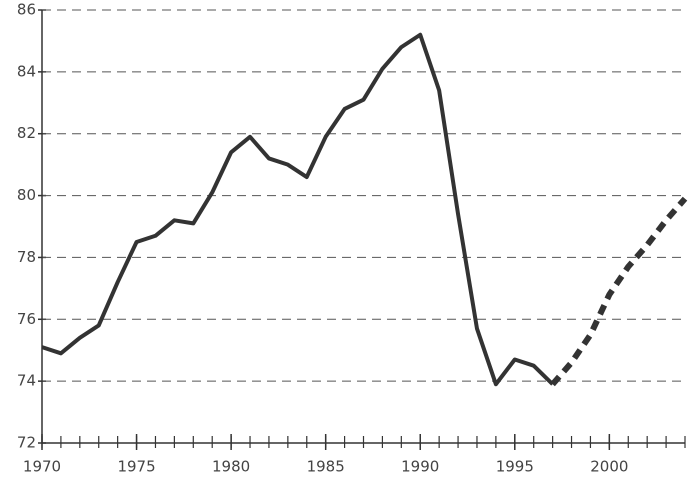  Describe the element at coordinates (326, 467) in the screenshot. I see `x-tick-label: 1985` at that location.